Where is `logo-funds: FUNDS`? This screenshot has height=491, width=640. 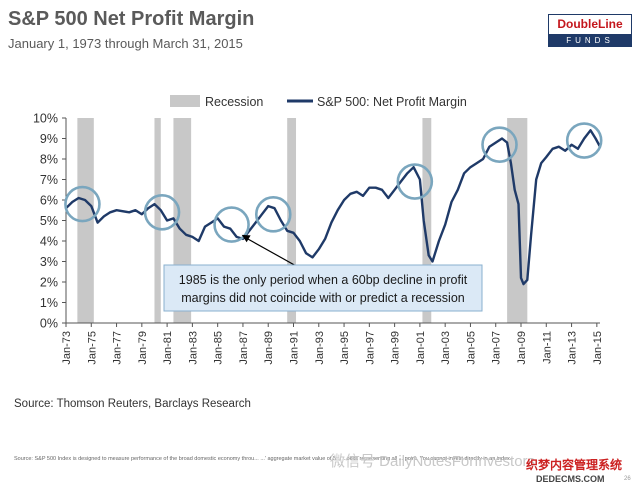 logo-funds: FUNDS is located at coordinates (590, 40).